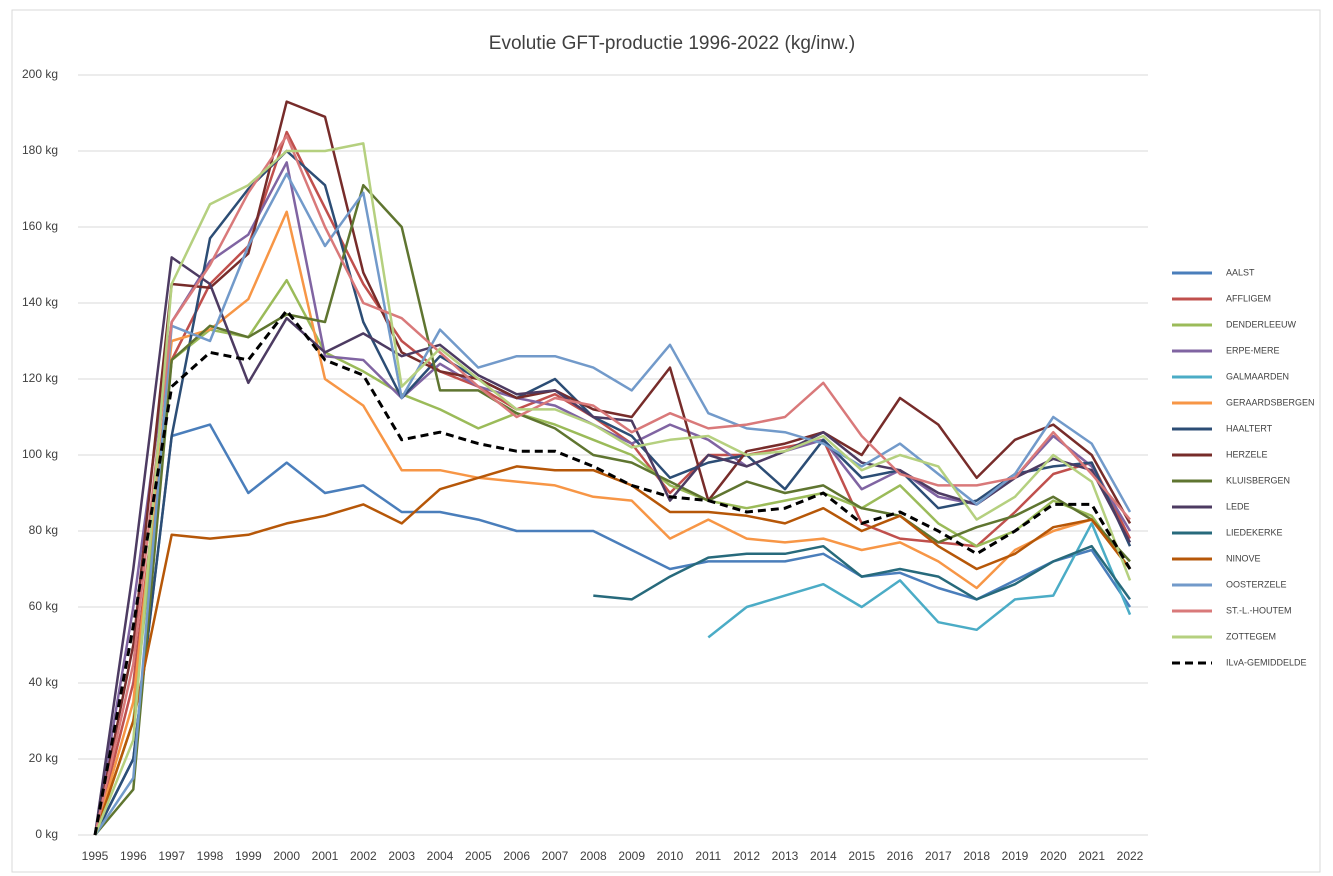 The height and width of the screenshot is (876, 1333). Describe the element at coordinates (1261, 324) in the screenshot. I see `legend-label: DENDERLEEUW` at that location.